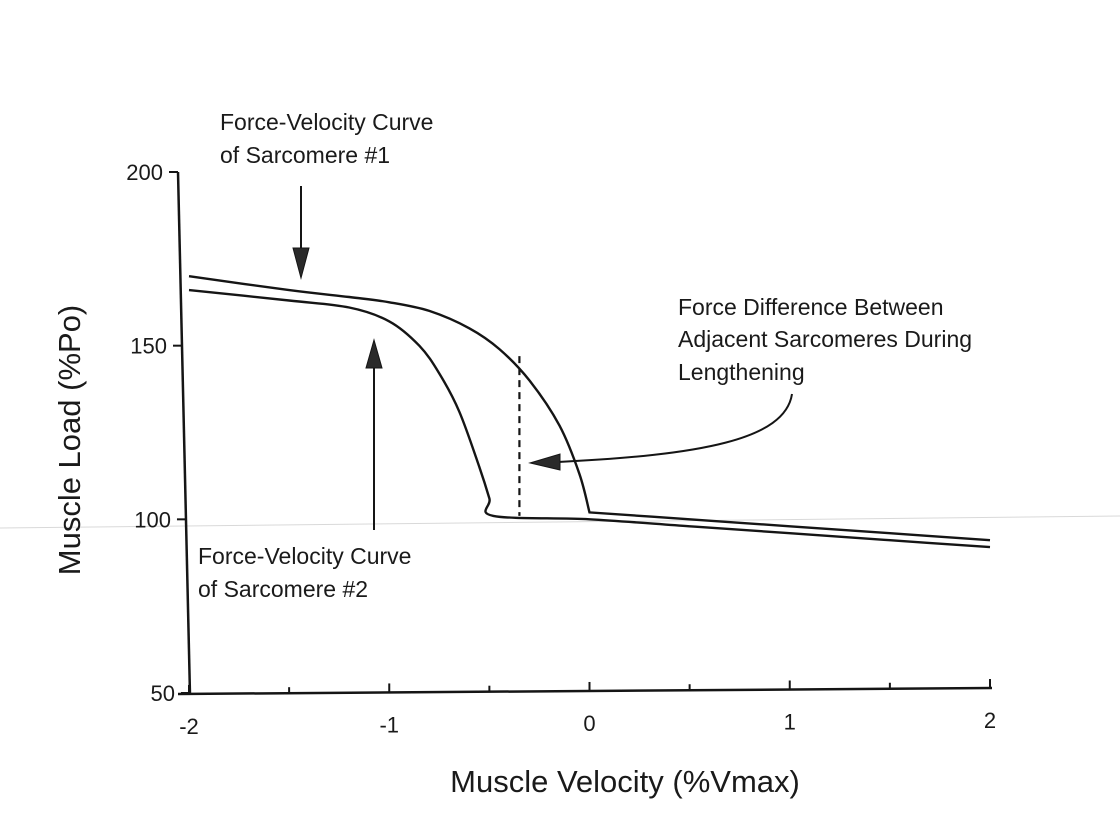  I want to click on sarcomere-1-arrowhead, so click(301, 263).